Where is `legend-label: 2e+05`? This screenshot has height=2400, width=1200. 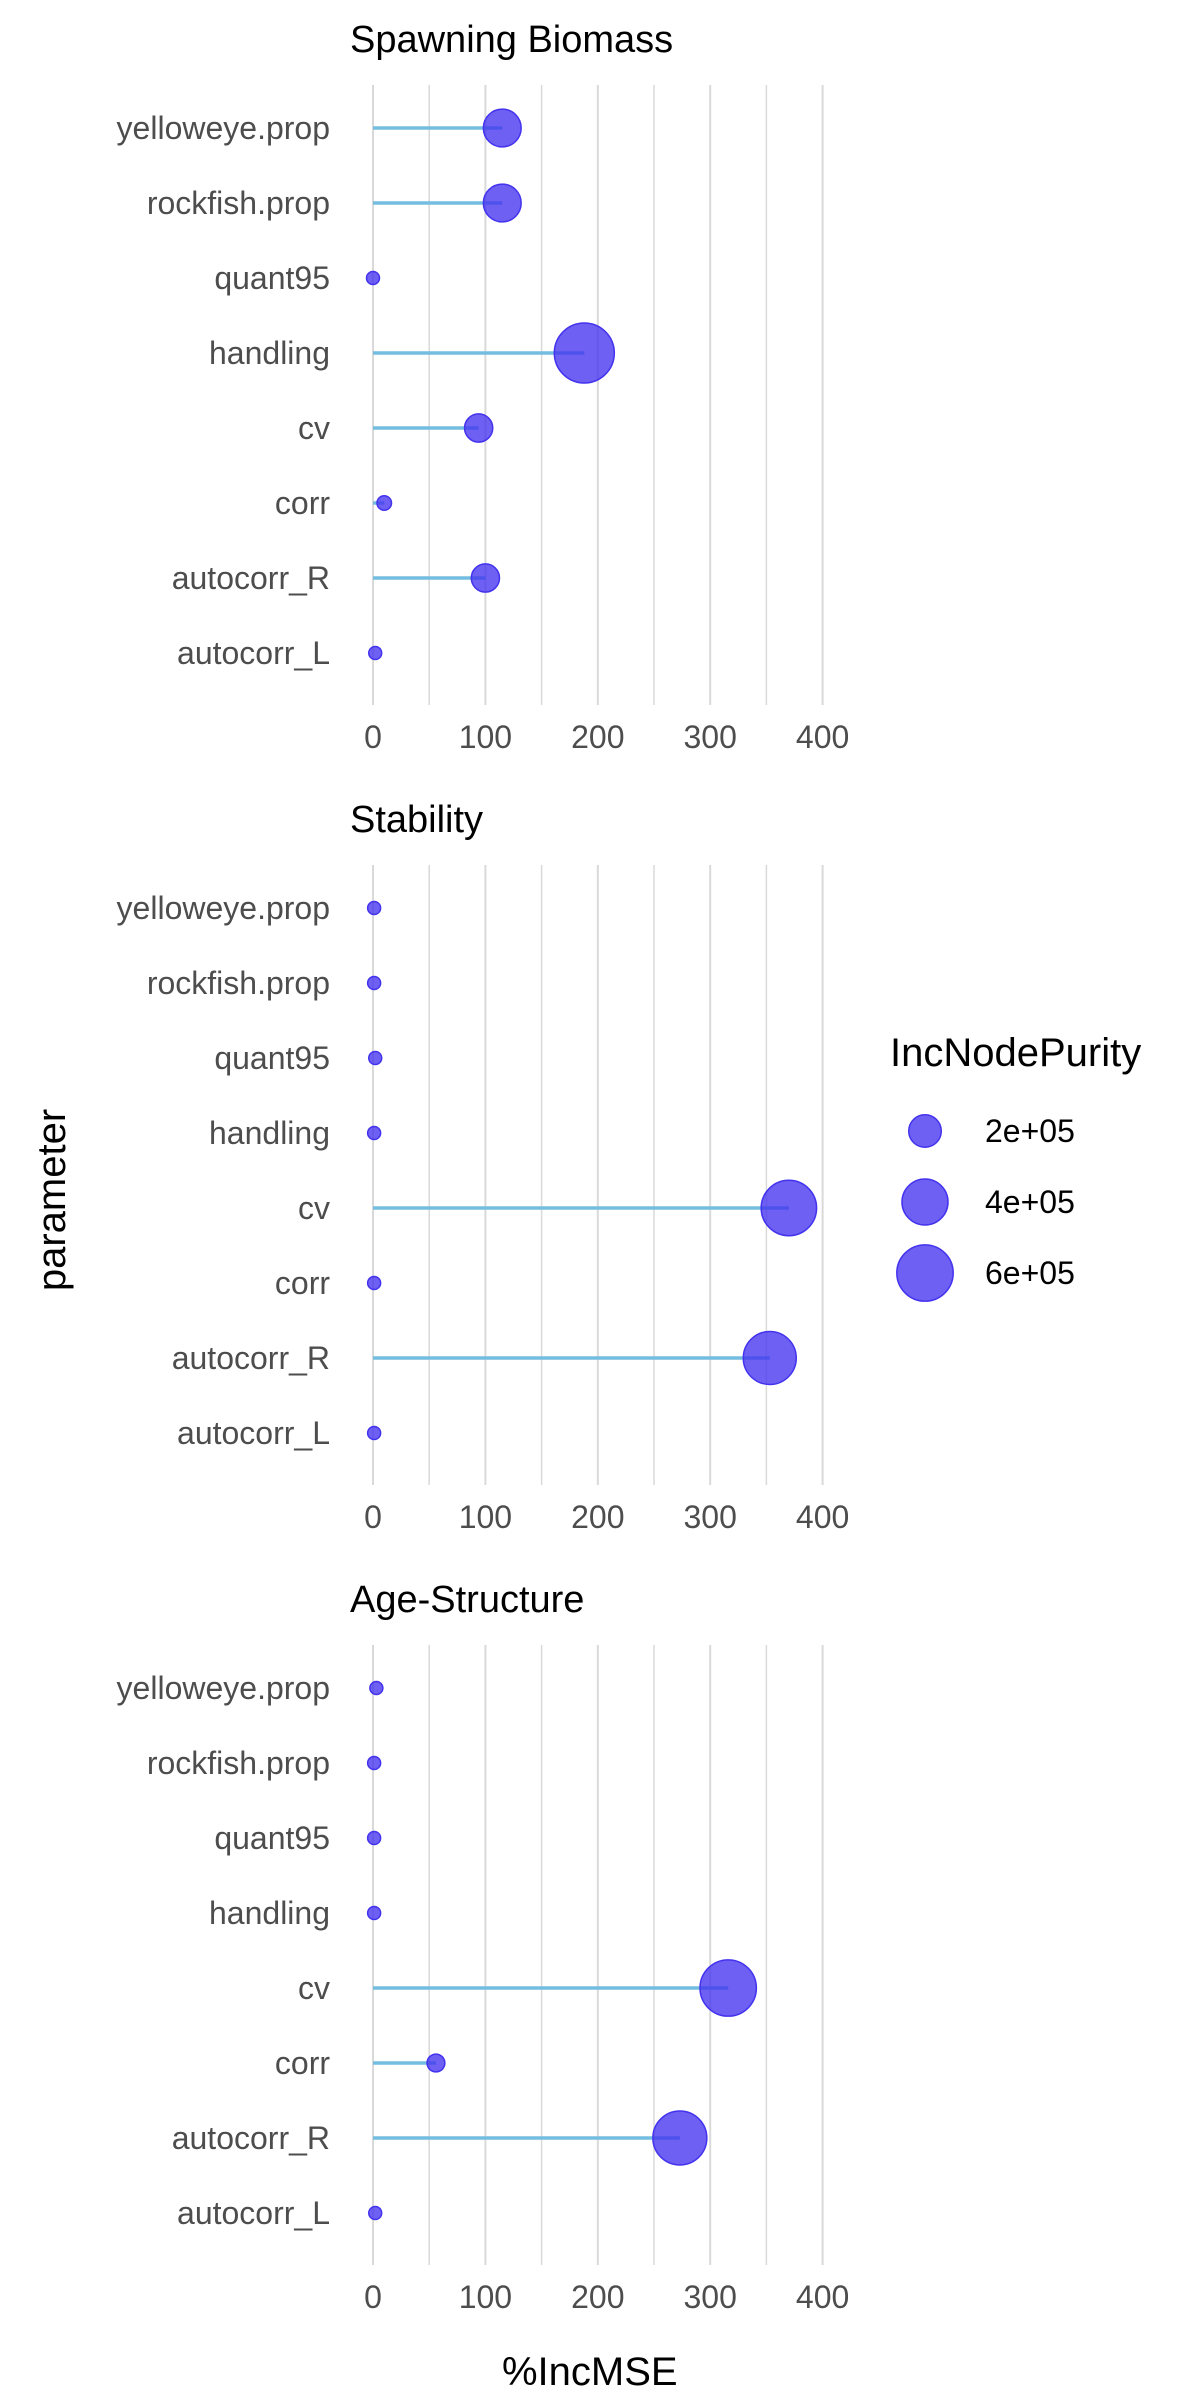
legend-label: 2e+05 is located at coordinates (1030, 1131).